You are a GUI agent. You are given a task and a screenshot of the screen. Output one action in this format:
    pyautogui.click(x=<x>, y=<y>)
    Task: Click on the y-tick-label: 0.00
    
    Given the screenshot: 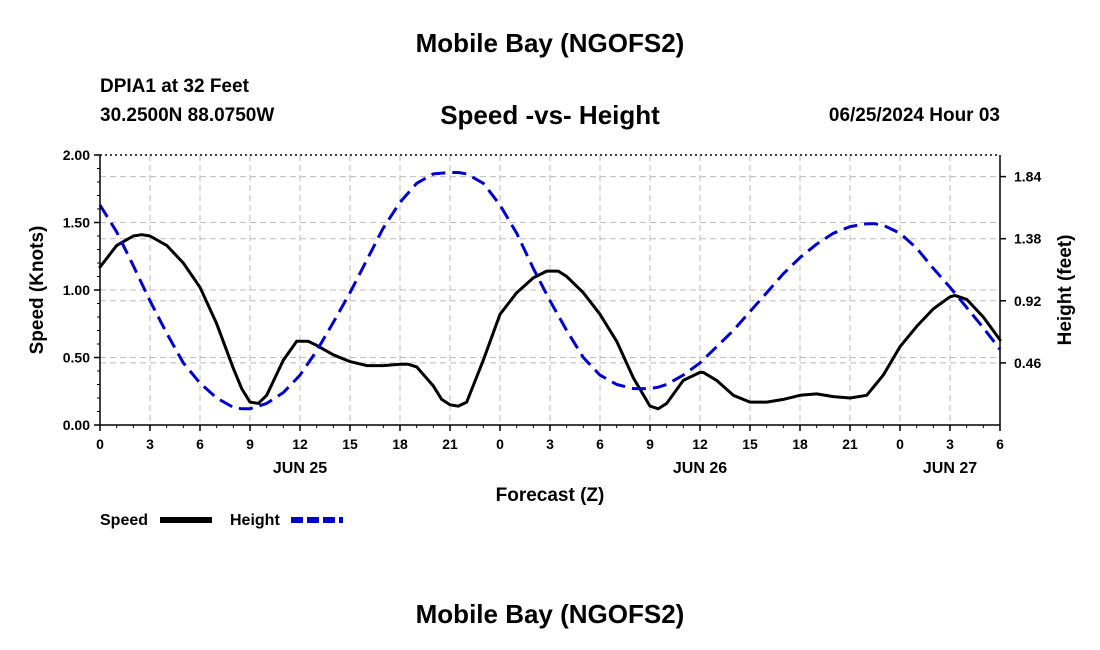 What is the action you would take?
    pyautogui.click(x=76, y=425)
    